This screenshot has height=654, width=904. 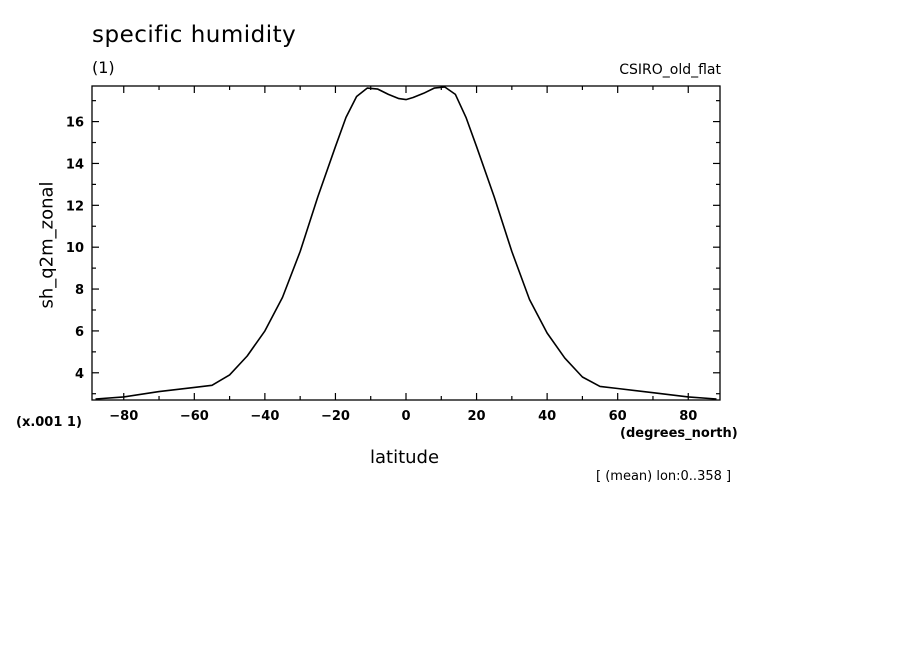 I want to click on y-tick-label: 14, so click(x=75, y=164).